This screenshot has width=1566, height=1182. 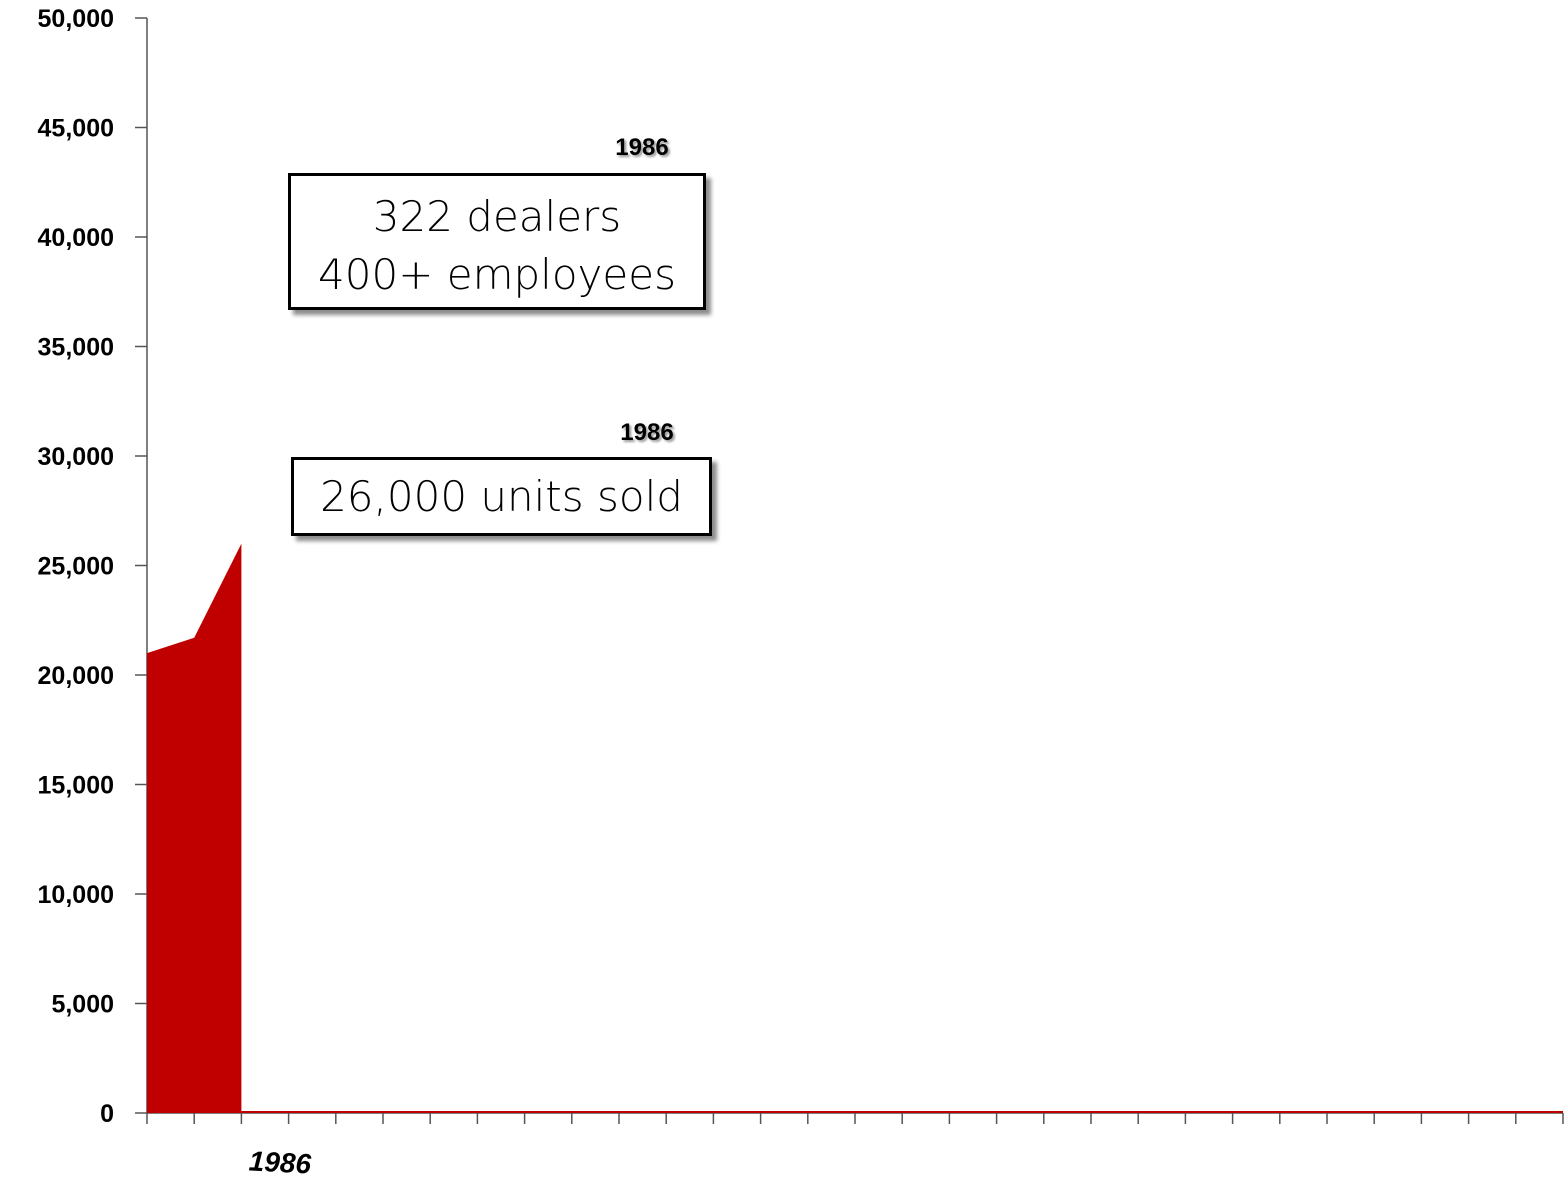 What do you see at coordinates (280, 1162) in the screenshot?
I see `x-tick-label-1986: 1986` at bounding box center [280, 1162].